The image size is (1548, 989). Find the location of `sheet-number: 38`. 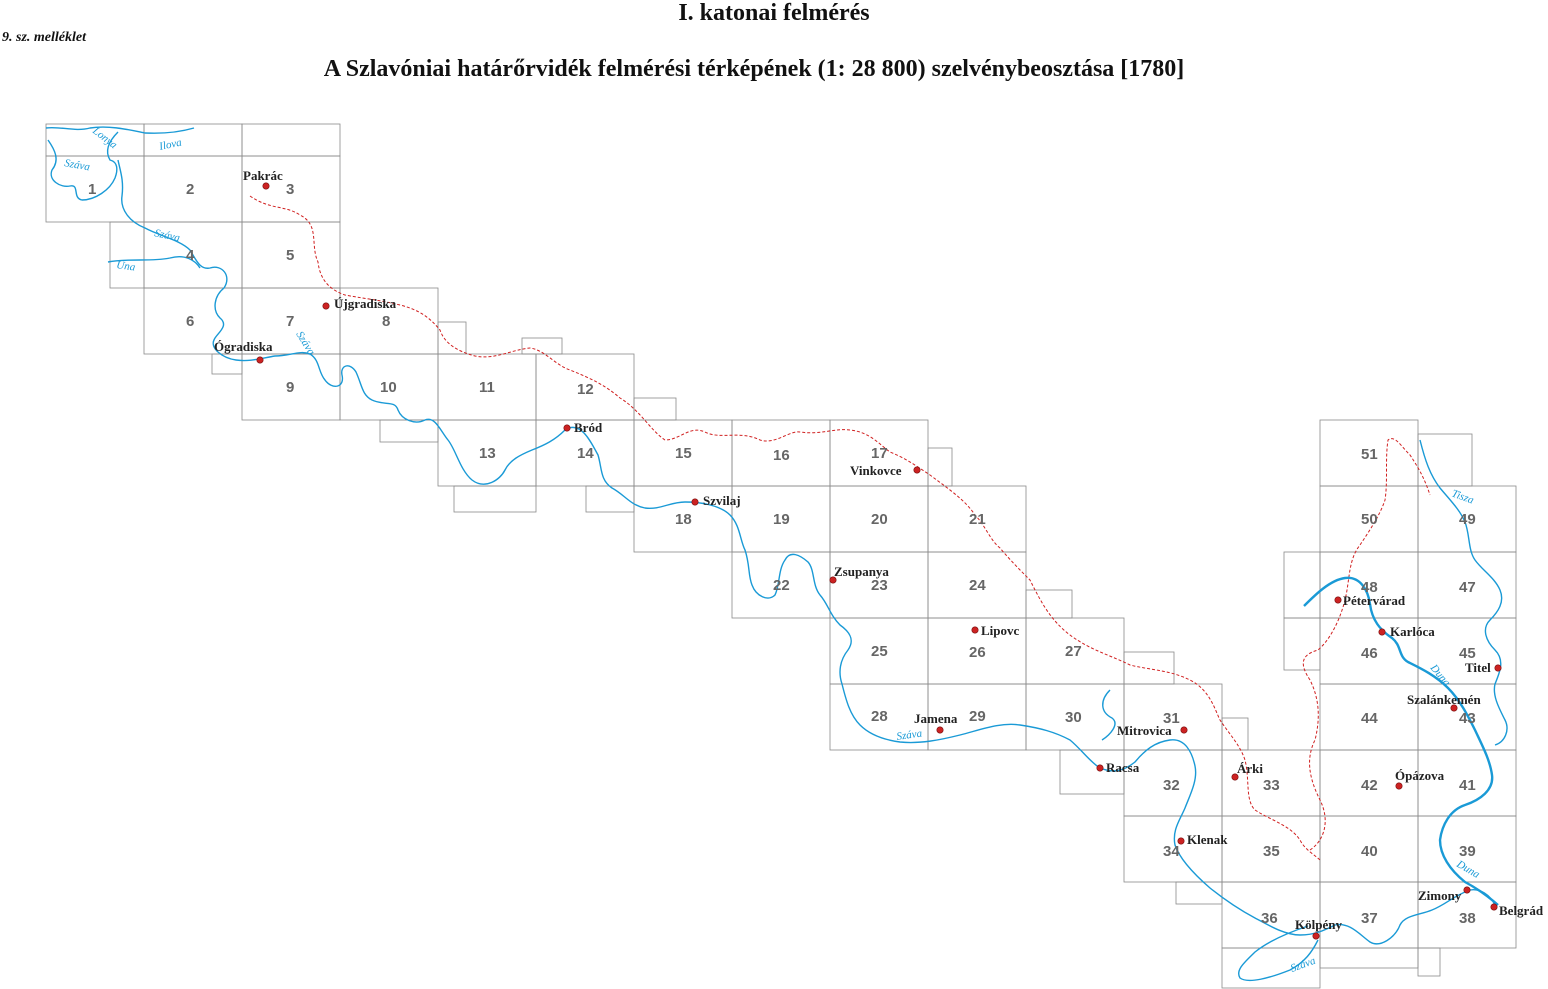

sheet-number: 38 is located at coordinates (1467, 918).